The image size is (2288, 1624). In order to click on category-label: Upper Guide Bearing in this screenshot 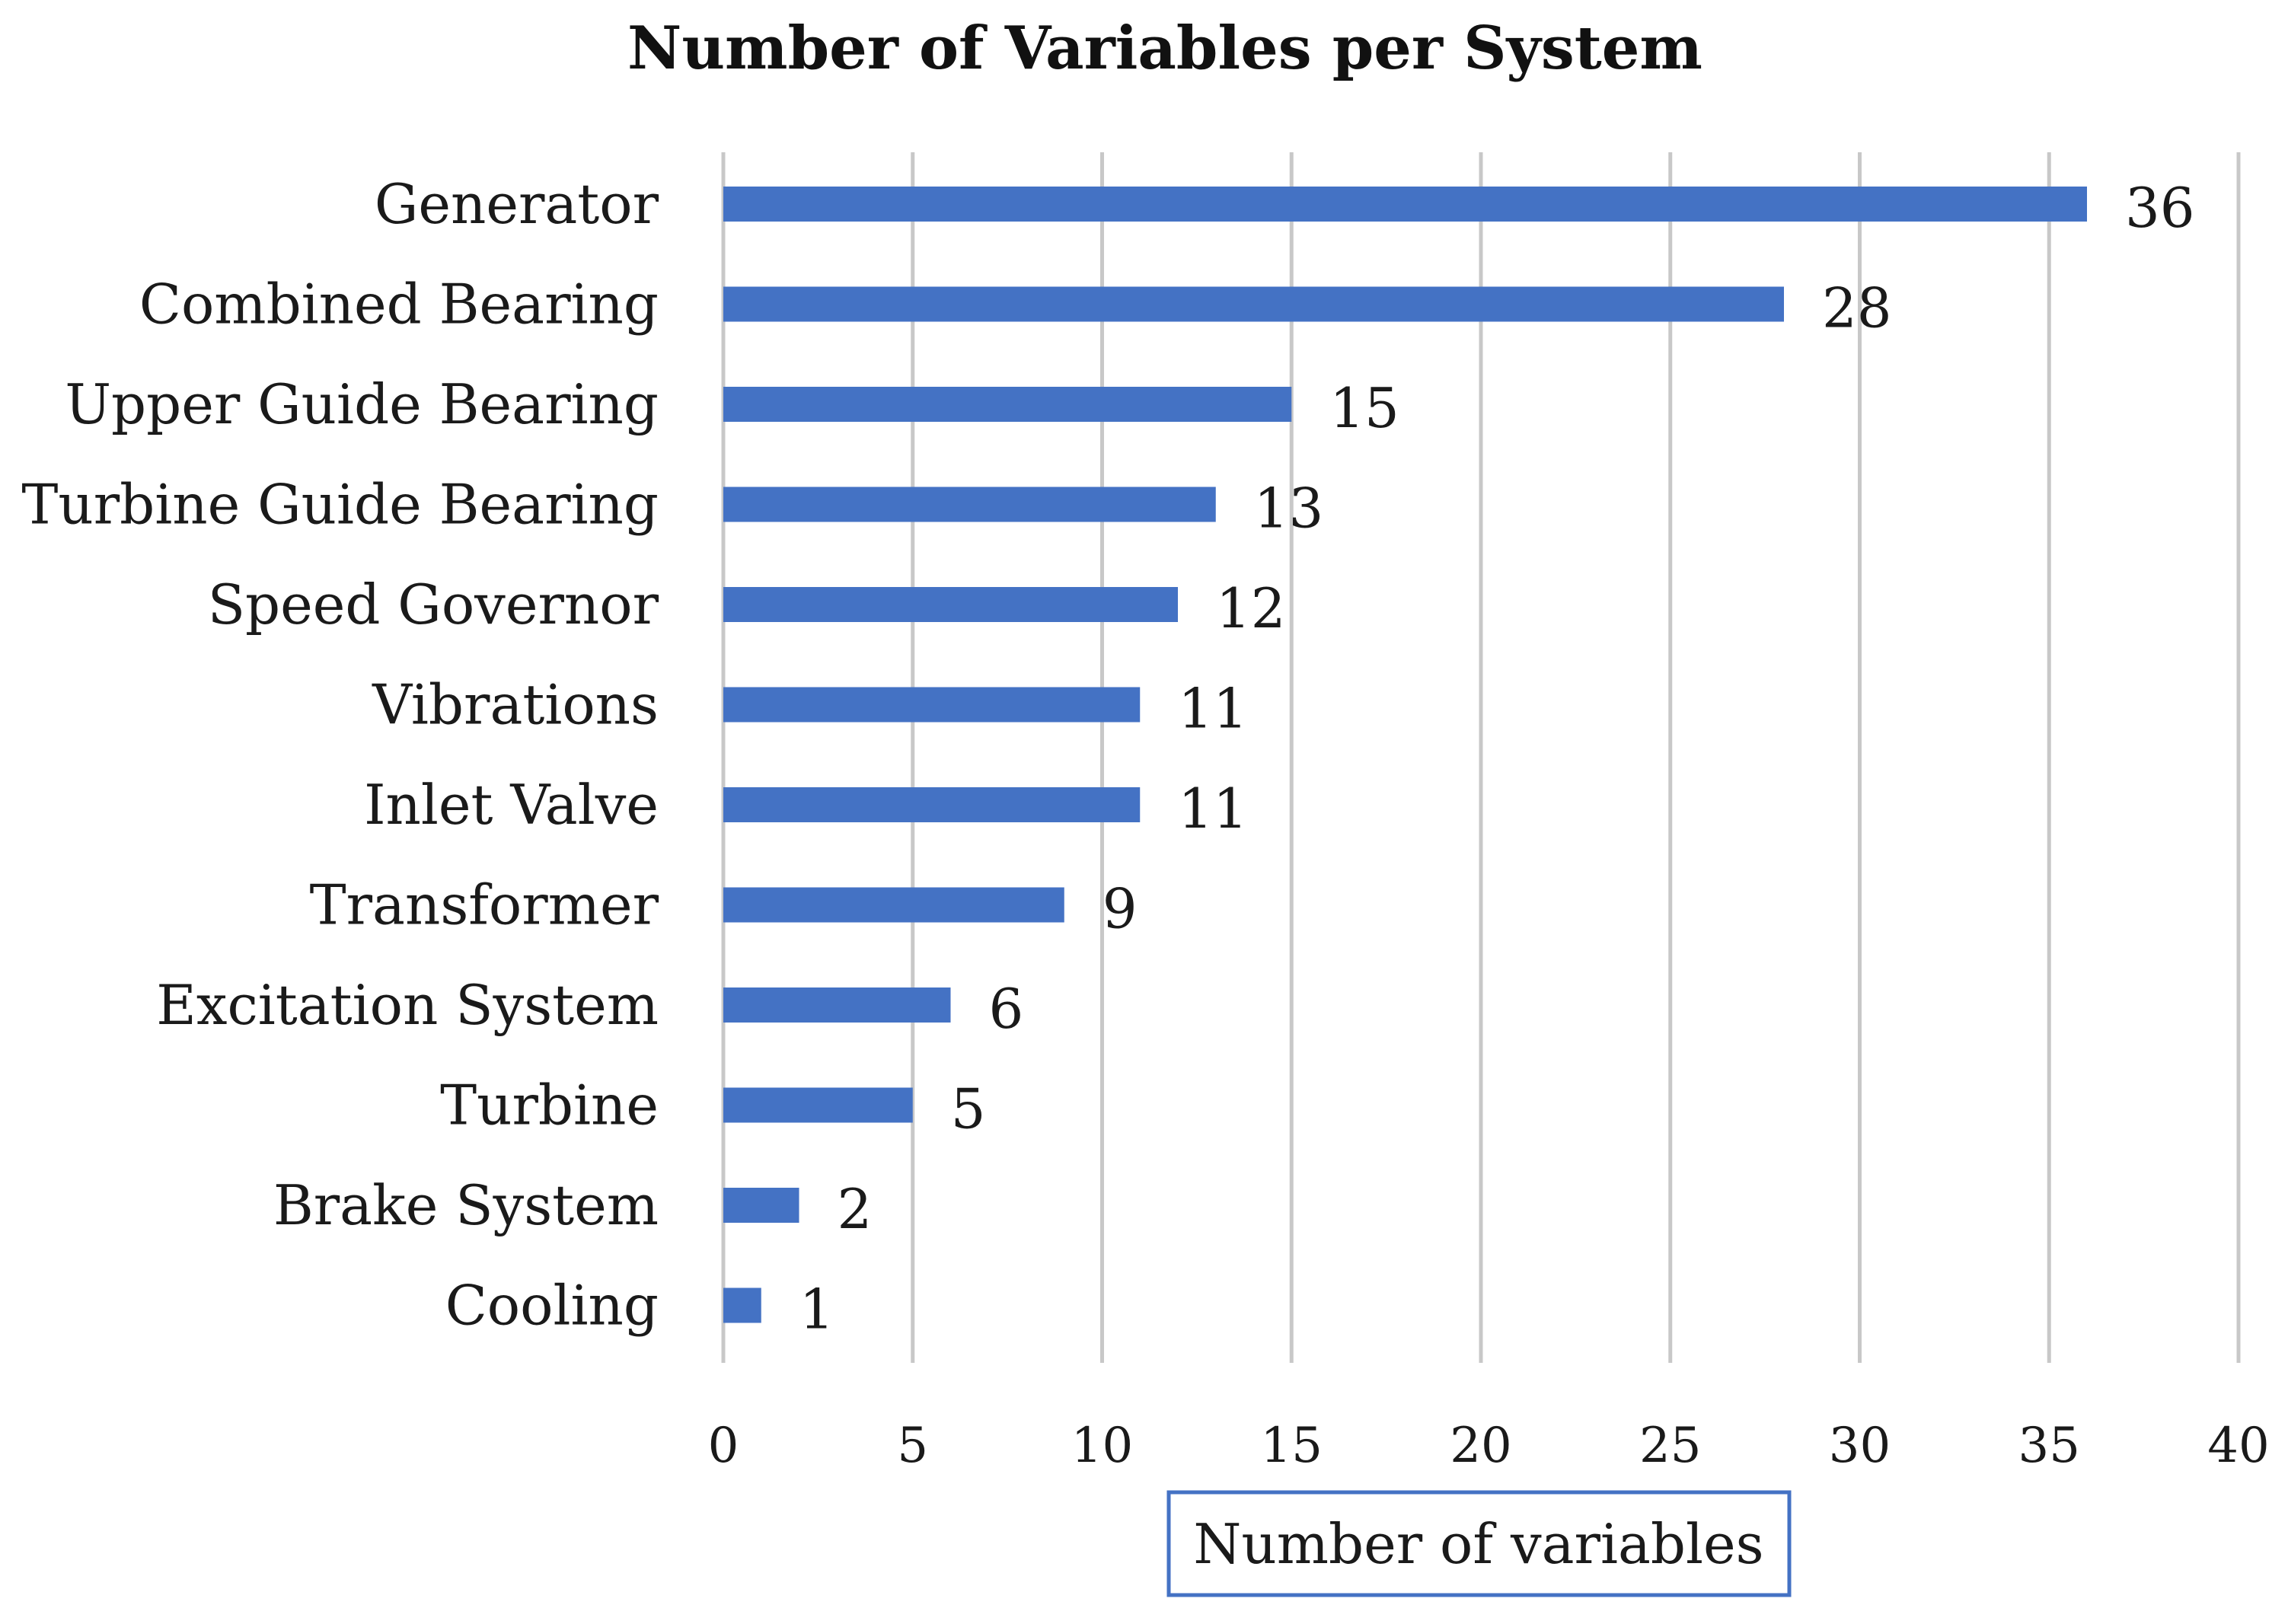, I will do `click(362, 404)`.